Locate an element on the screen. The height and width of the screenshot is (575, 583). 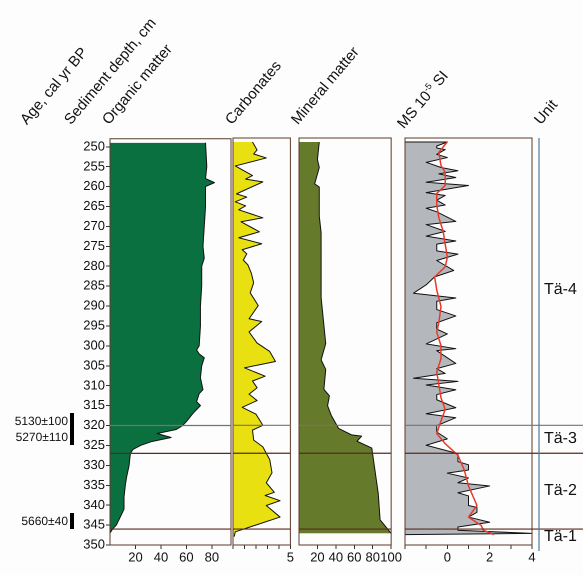
y-tick-label: 315 is located at coordinates (94, 404).